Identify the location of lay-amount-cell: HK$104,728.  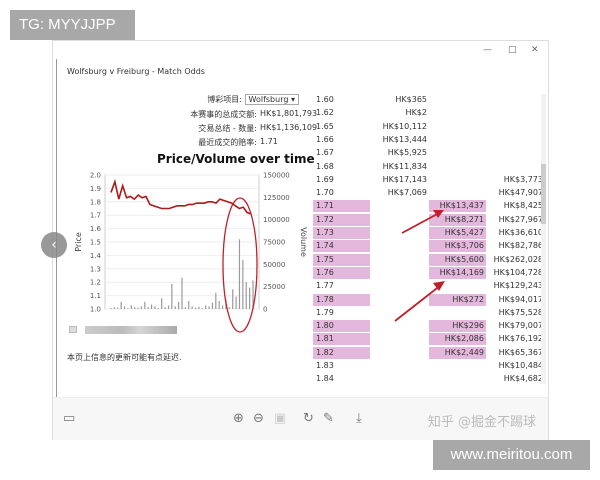
(518, 272).